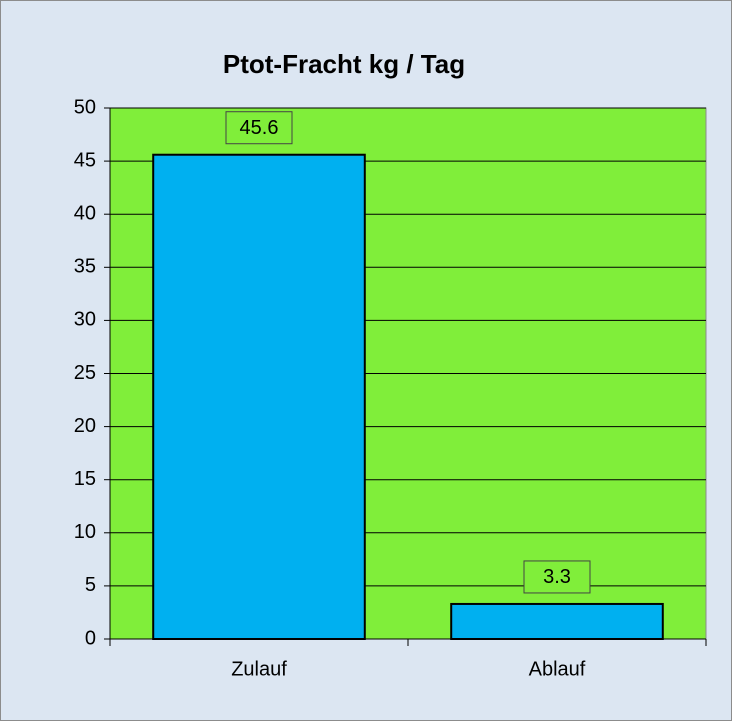  Describe the element at coordinates (85, 320) in the screenshot. I see `y-tick-label: 30` at that location.